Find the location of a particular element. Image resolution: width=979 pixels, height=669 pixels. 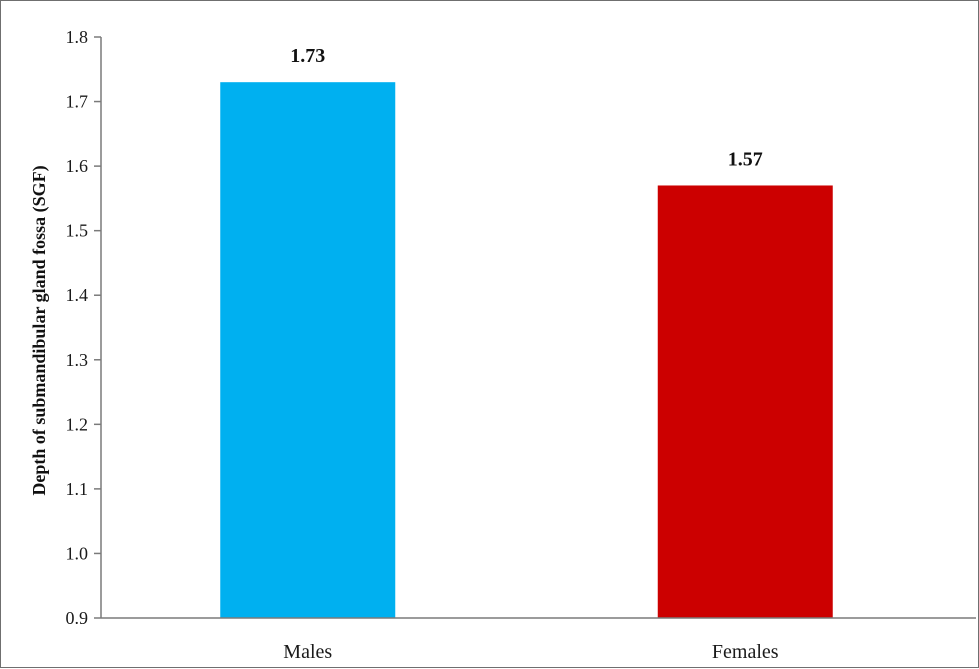

data-label-males: 1.73 is located at coordinates (307, 56).